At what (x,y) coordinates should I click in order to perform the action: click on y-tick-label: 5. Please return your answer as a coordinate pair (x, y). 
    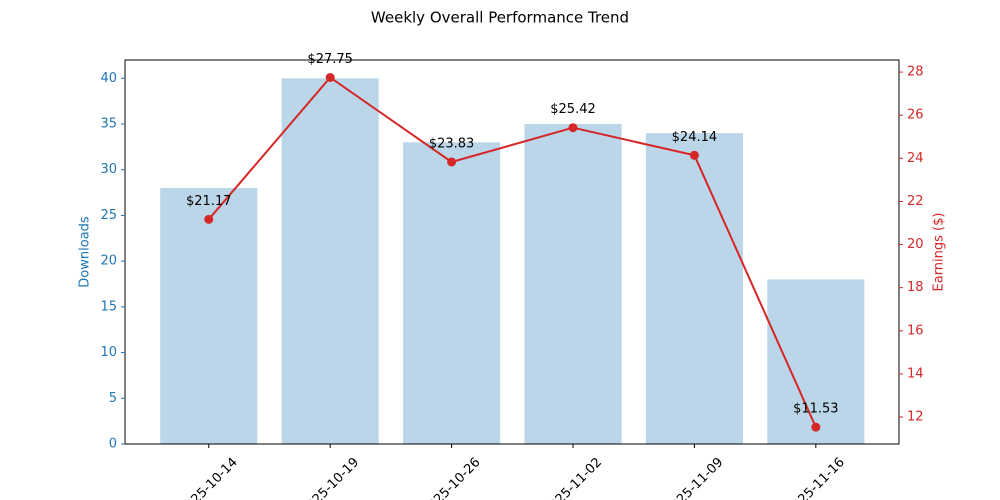
    Looking at the image, I should click on (113, 398).